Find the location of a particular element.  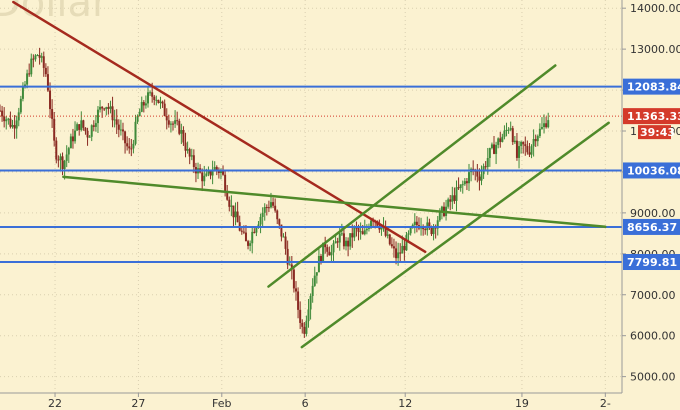

level-label-text: 8656.37 is located at coordinates (652, 227).